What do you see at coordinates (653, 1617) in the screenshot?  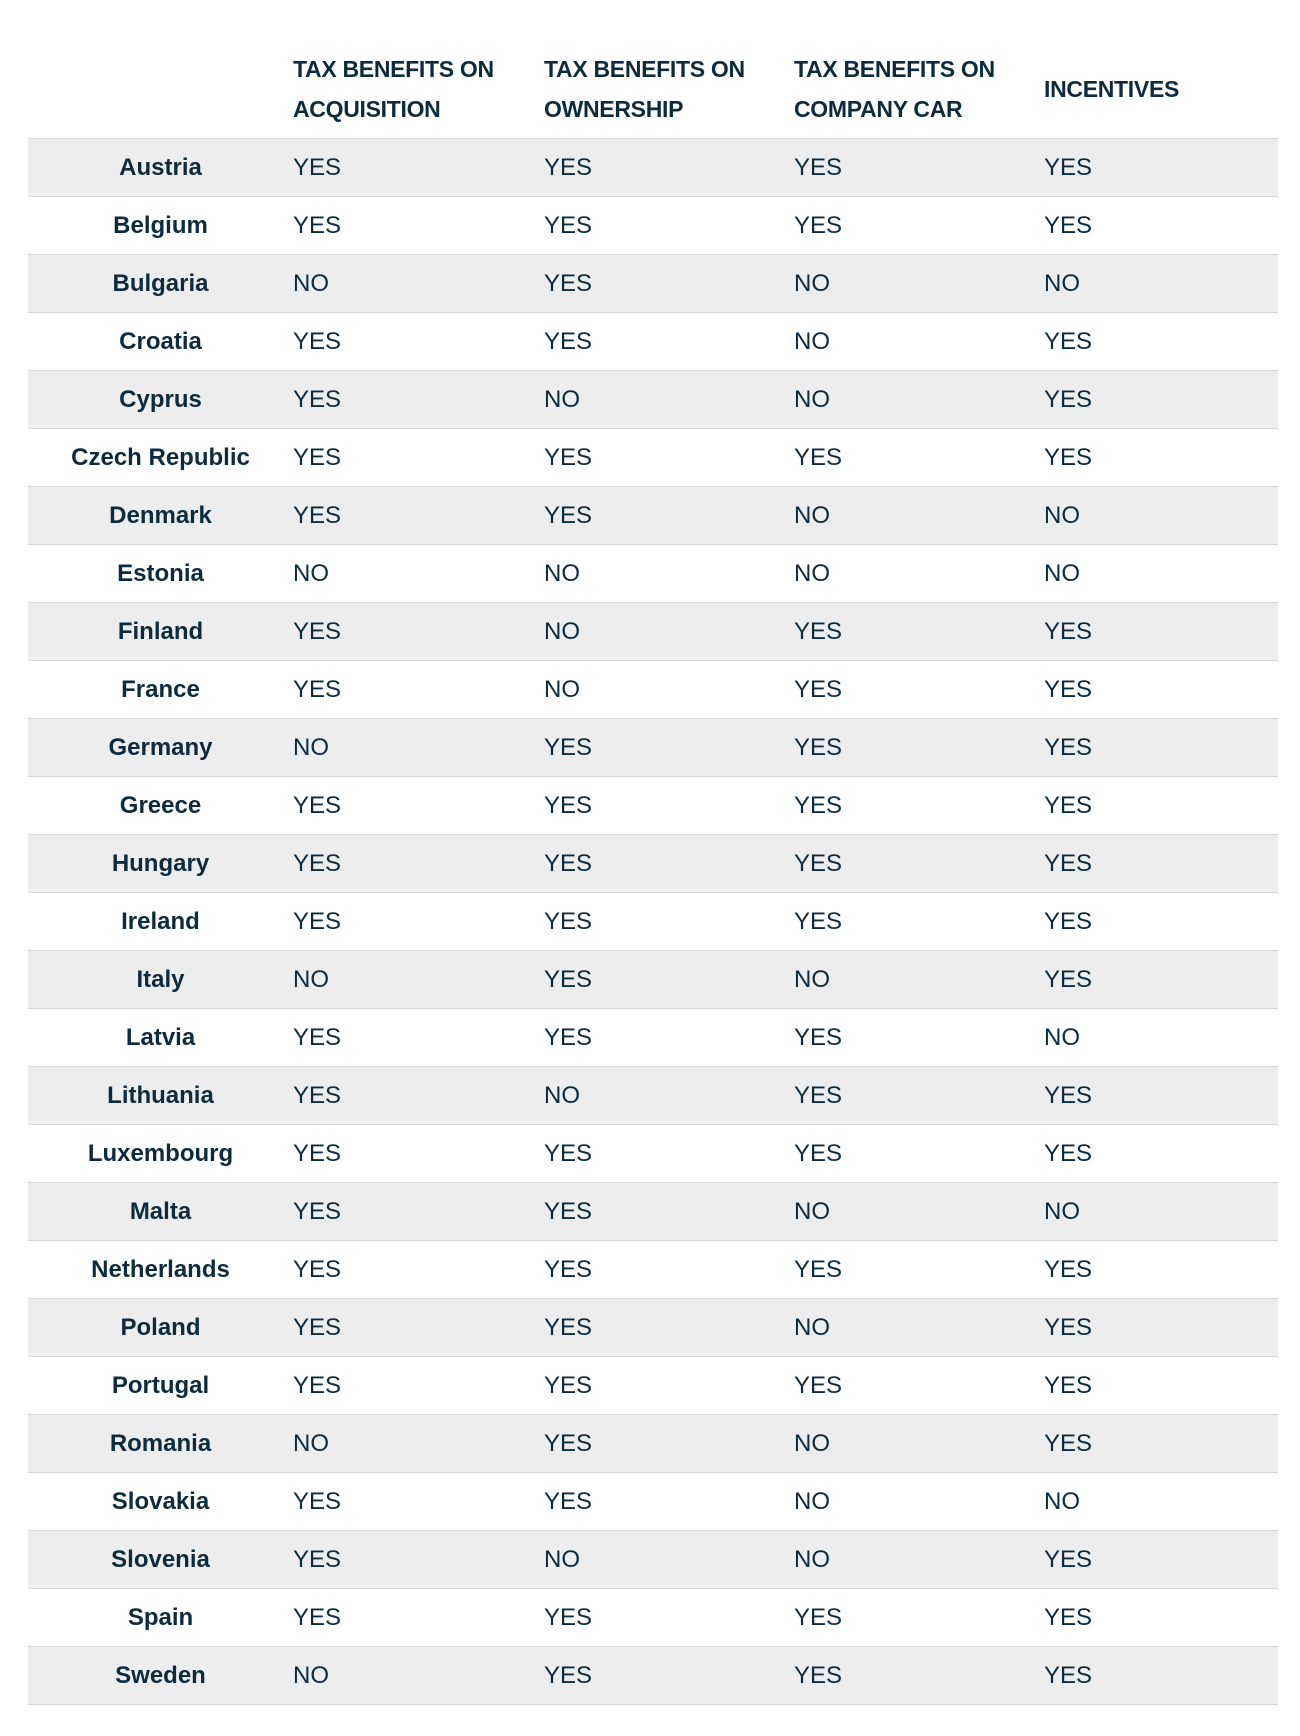 I see `table-row: Spain YES YES YES YES` at bounding box center [653, 1617].